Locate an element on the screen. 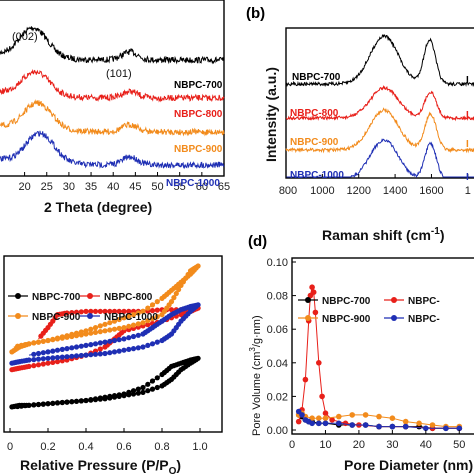 The height and width of the screenshot is (474, 474). pore-x-tick-label: 50 is located at coordinates (459, 445).